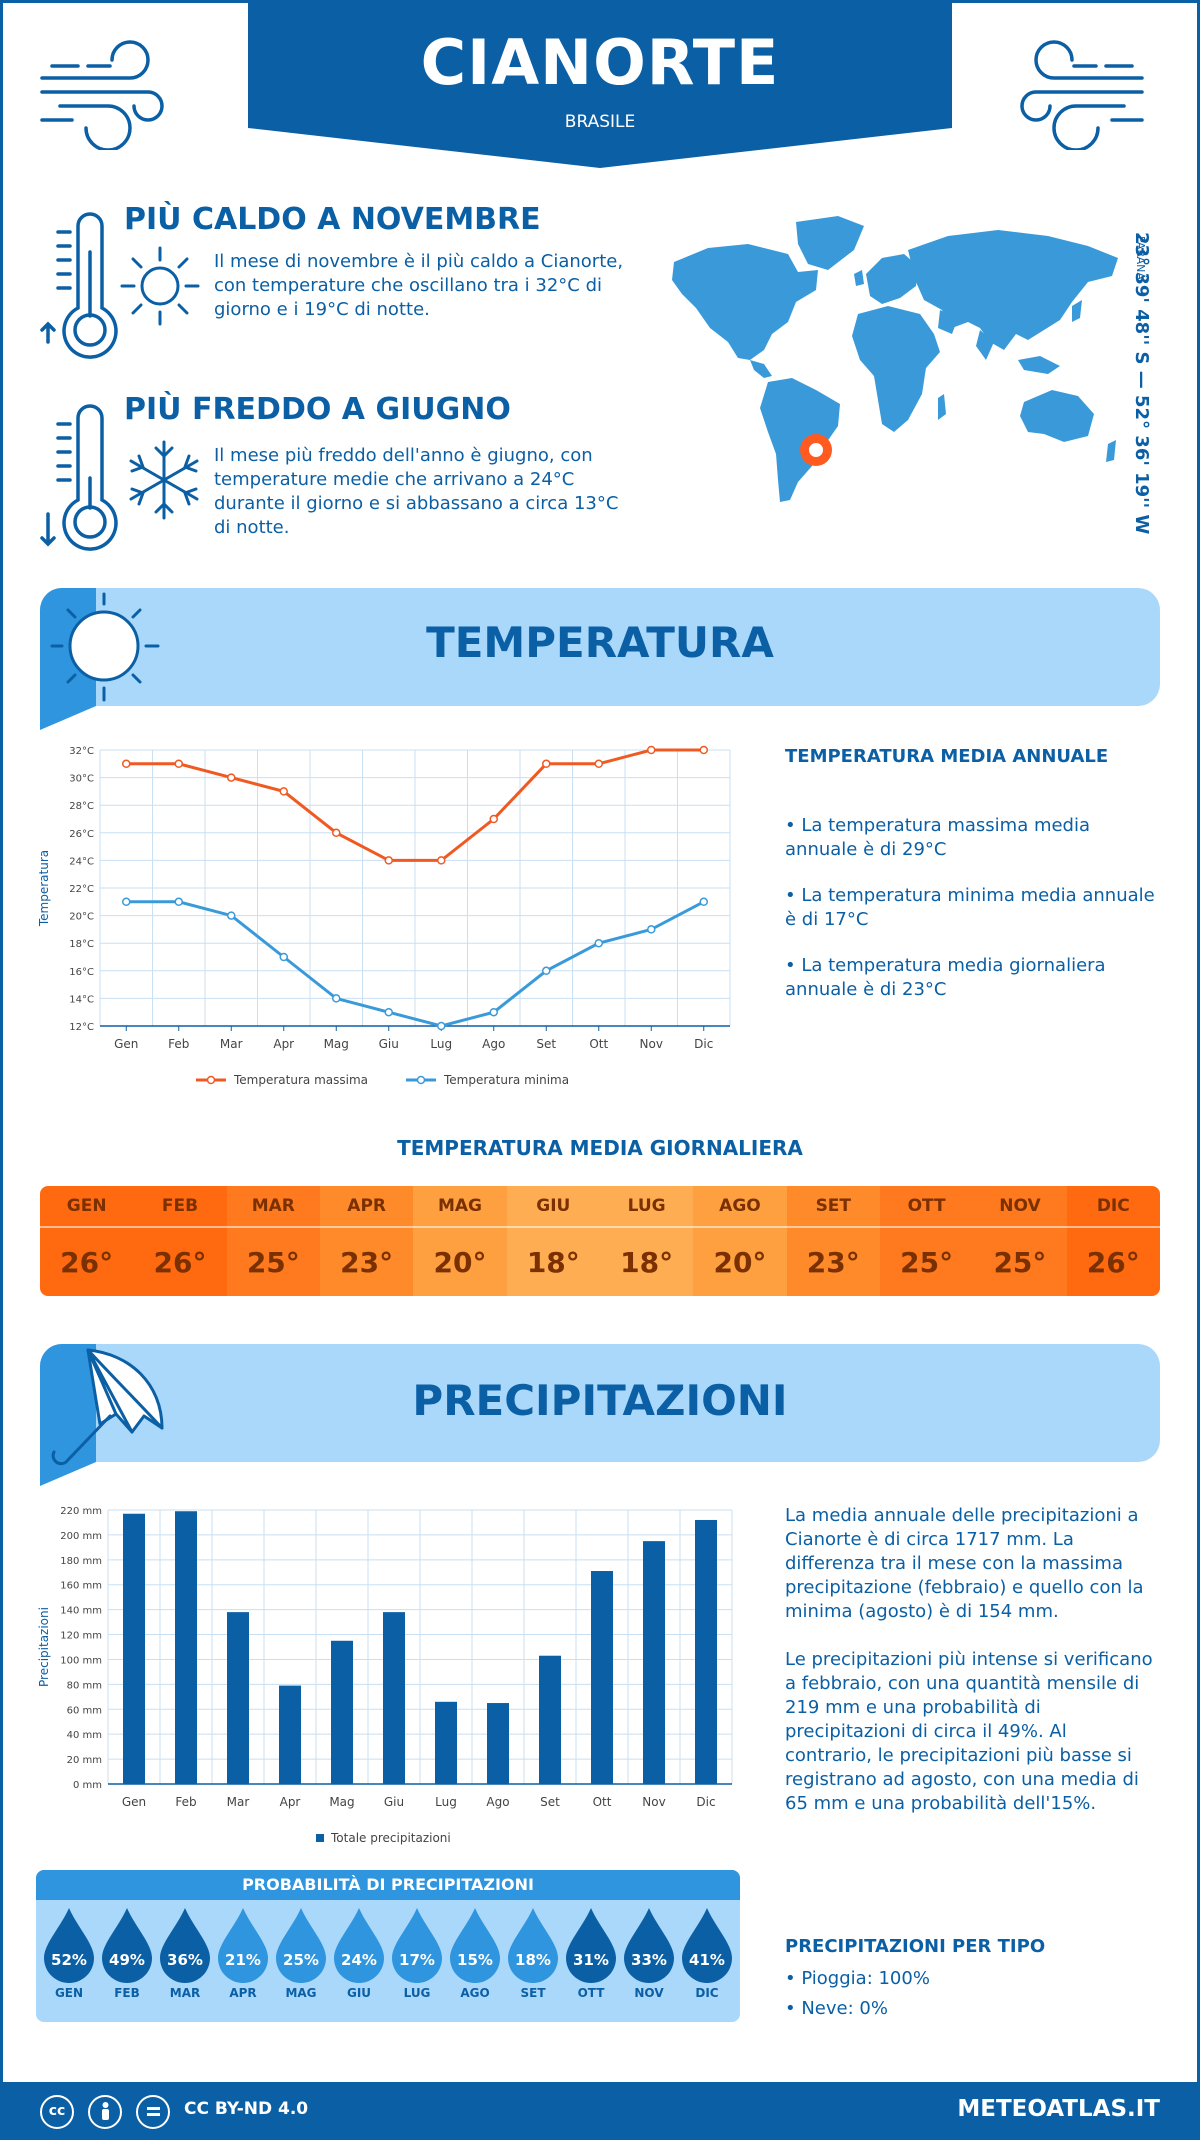 This screenshot has width=1200, height=2140. What do you see at coordinates (81, 779) in the screenshot?
I see `y-tick-label: 30°C` at bounding box center [81, 779].